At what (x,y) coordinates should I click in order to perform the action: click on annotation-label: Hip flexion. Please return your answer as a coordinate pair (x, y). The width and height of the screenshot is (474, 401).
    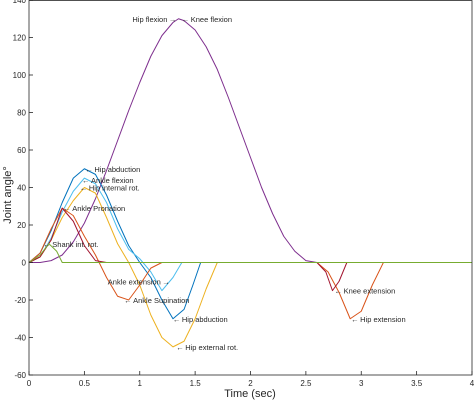
    Looking at the image, I should click on (149, 19).